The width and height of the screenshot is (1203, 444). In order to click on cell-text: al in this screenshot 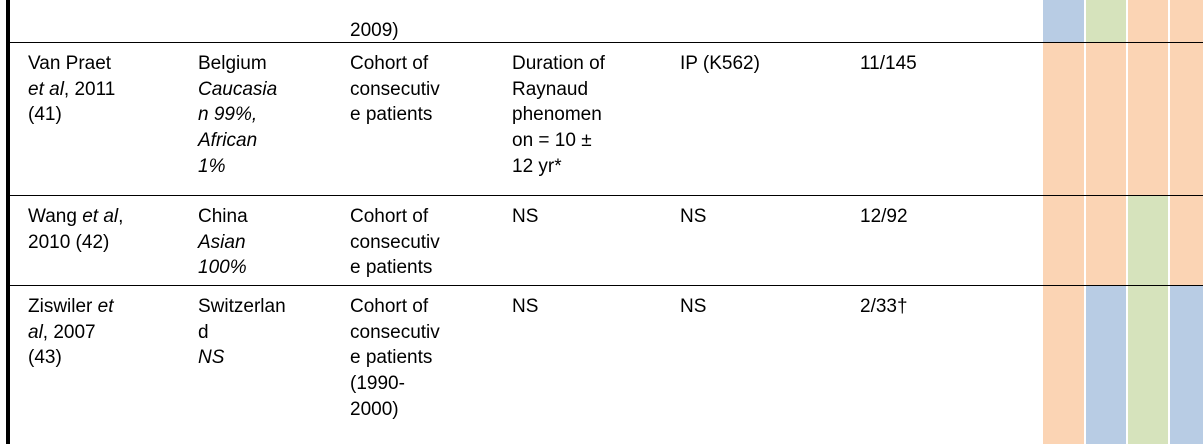, I will do `click(35, 332)`.